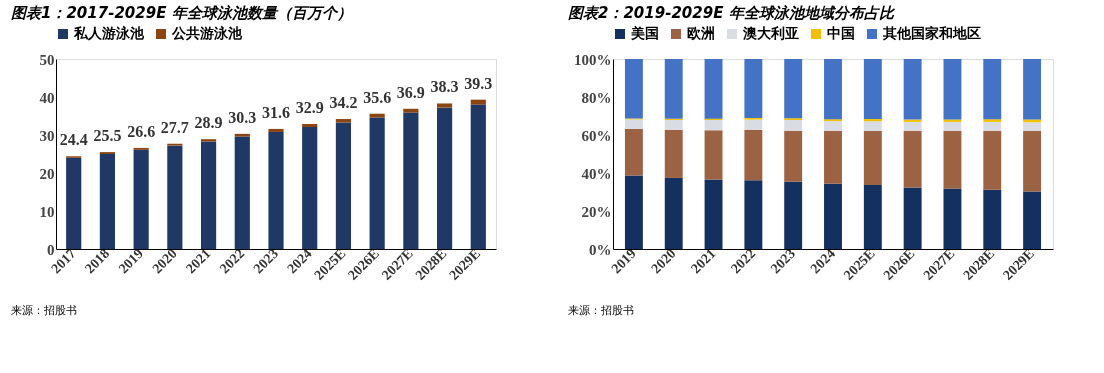 This screenshot has height=373, width=1104. Describe the element at coordinates (141, 131) in the screenshot. I see `total-label: 26.6` at that location.